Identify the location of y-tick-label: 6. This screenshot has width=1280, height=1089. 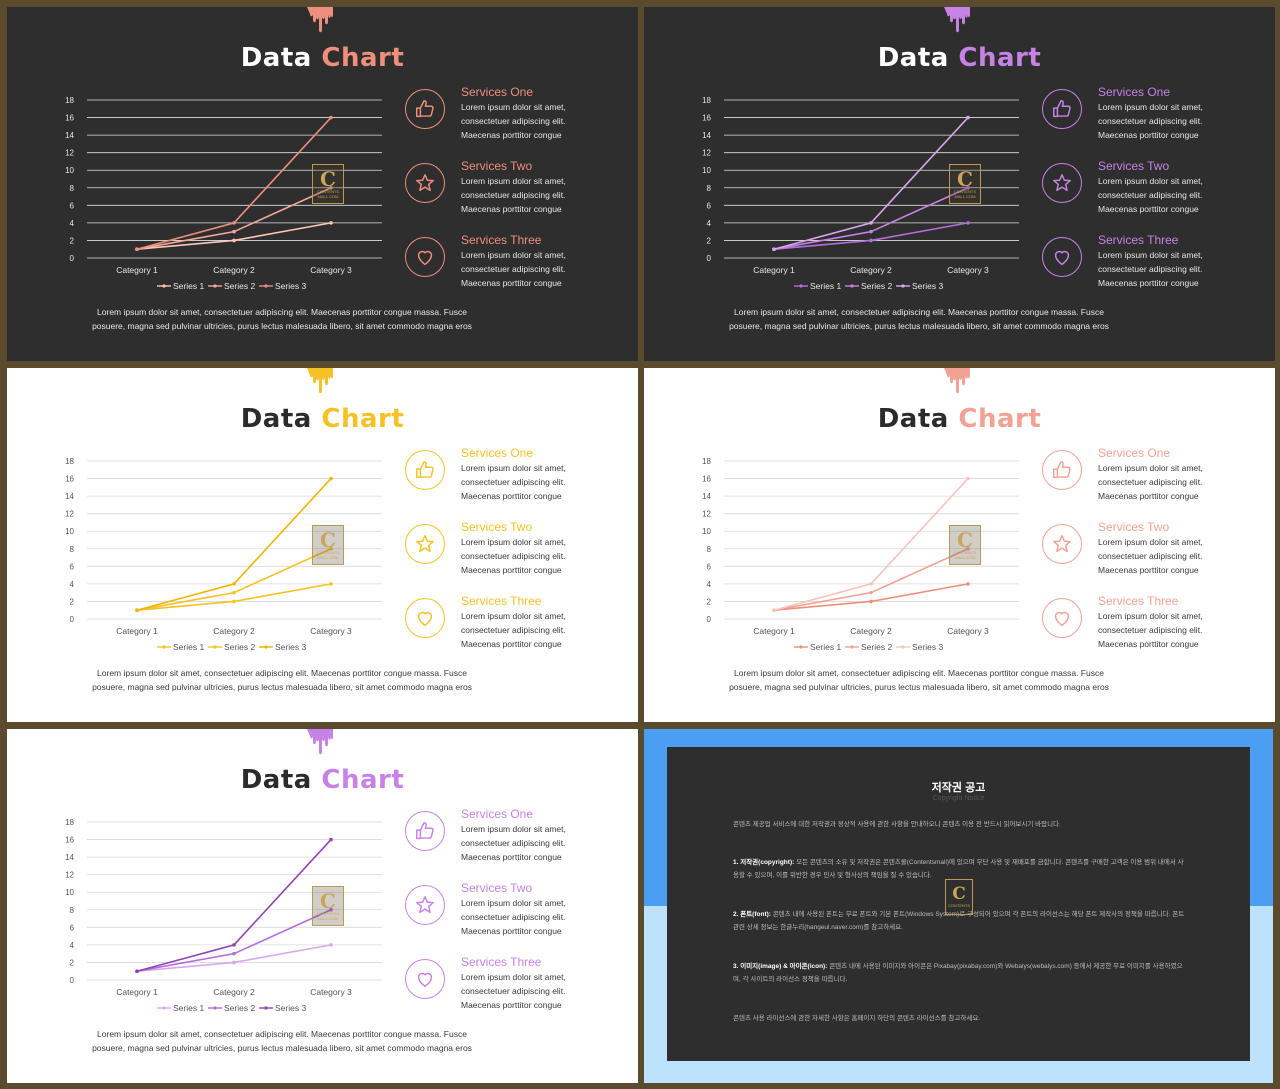
(72, 566).